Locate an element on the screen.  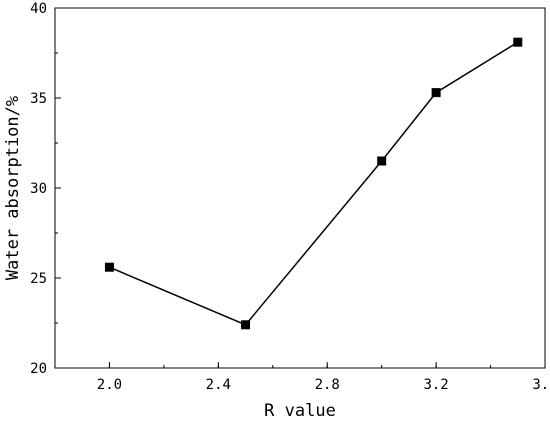
x-tick-label: 3.2 is located at coordinates (435, 385).